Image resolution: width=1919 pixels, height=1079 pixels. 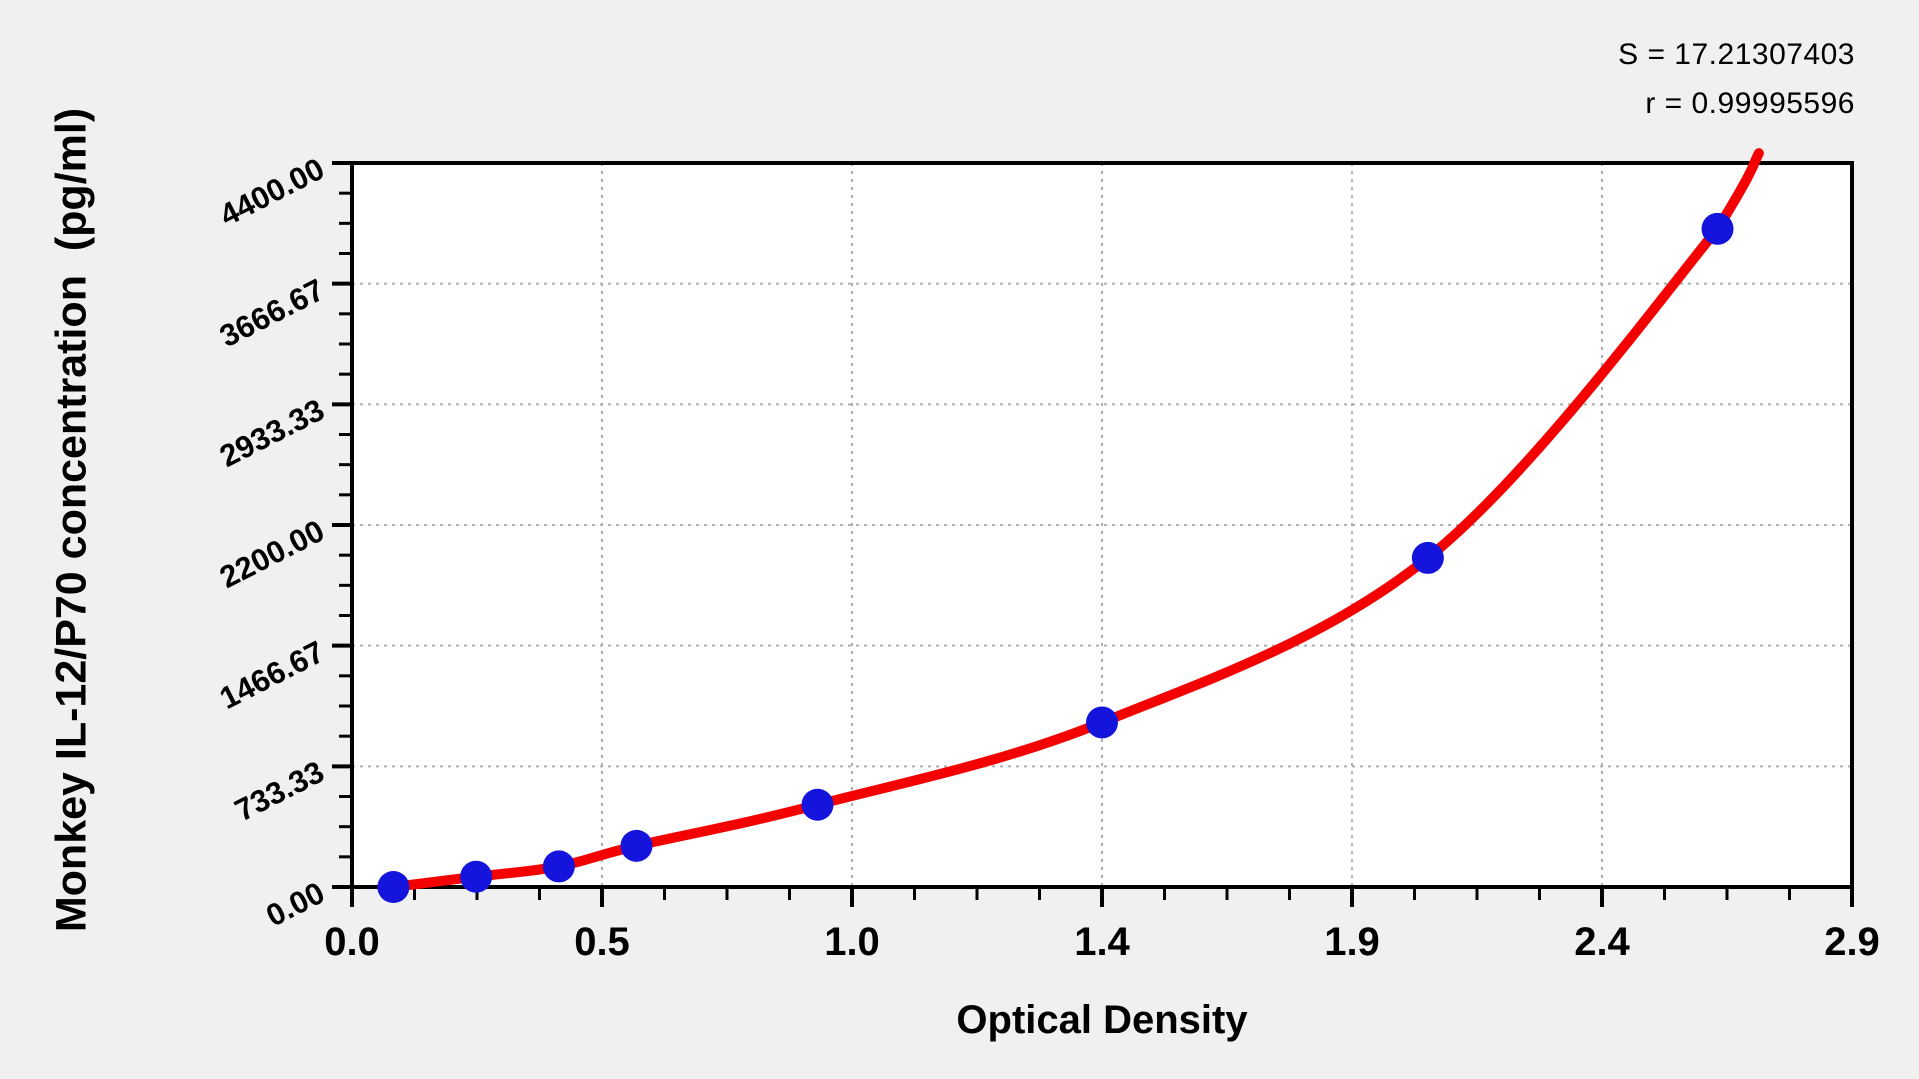 What do you see at coordinates (1102, 942) in the screenshot?
I see `x-tick-label: 1.4` at bounding box center [1102, 942].